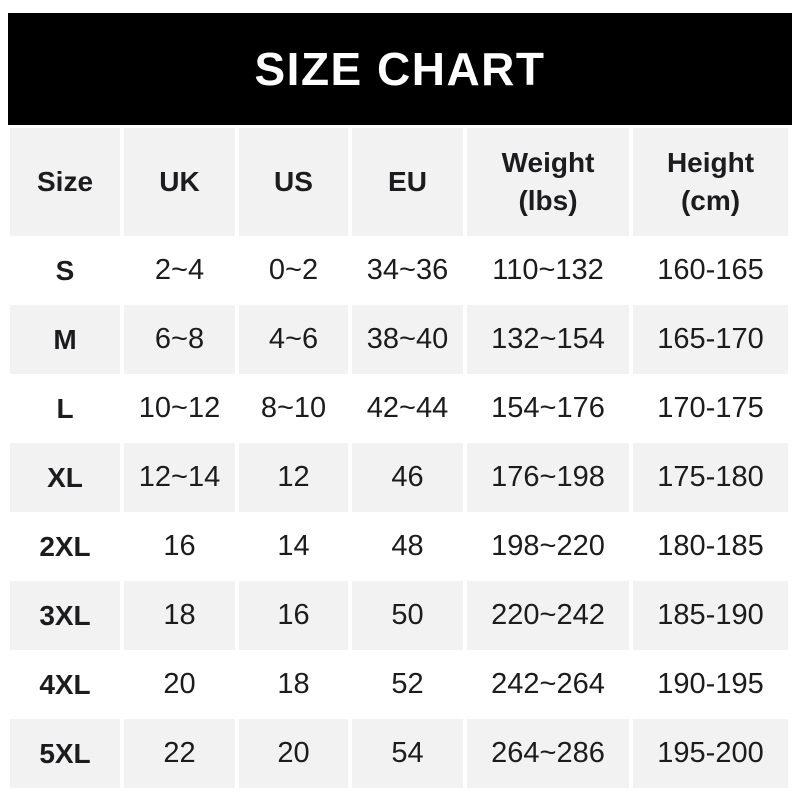 This screenshot has height=800, width=800. I want to click on cell-5xl-uk: 22, so click(179, 753).